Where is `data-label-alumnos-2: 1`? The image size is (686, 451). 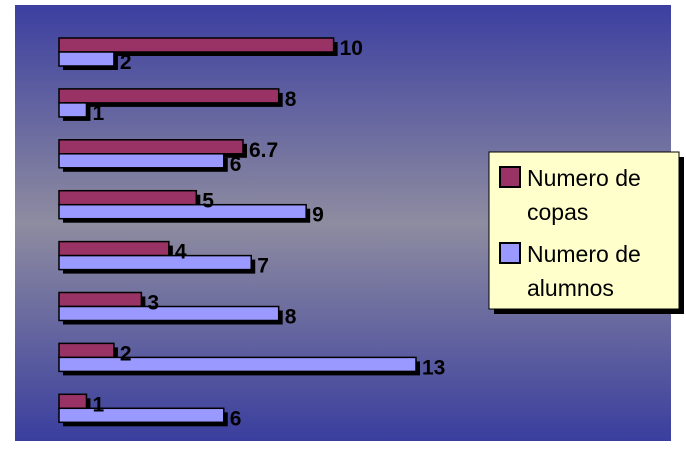
data-label-alumnos-2: 1 is located at coordinates (98, 113).